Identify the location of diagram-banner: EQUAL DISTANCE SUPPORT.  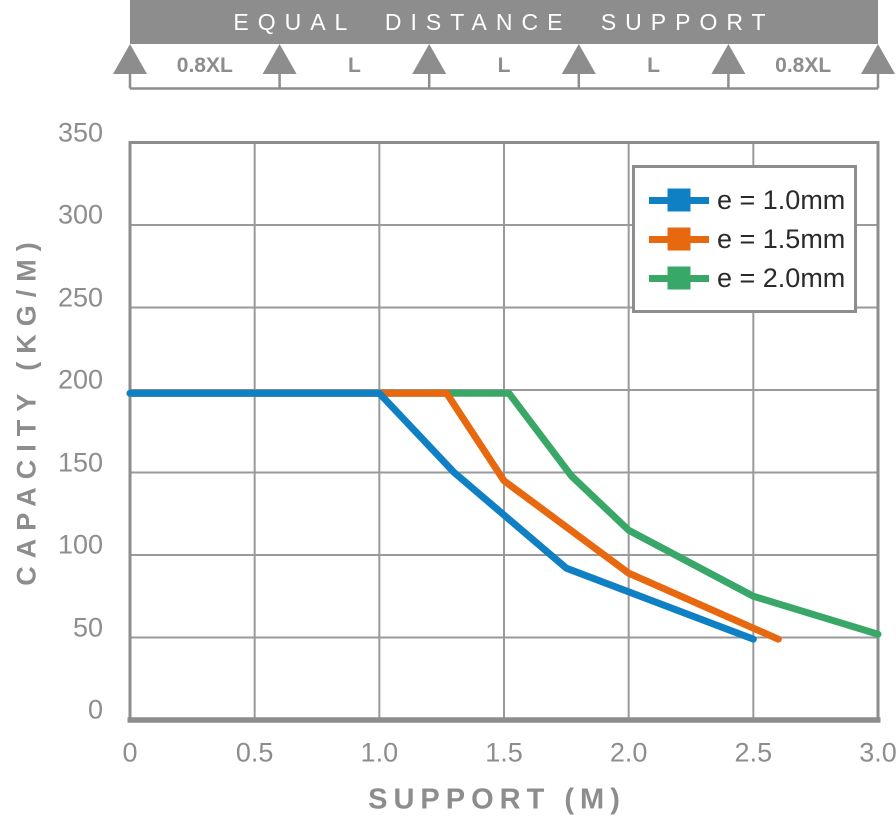
(504, 22).